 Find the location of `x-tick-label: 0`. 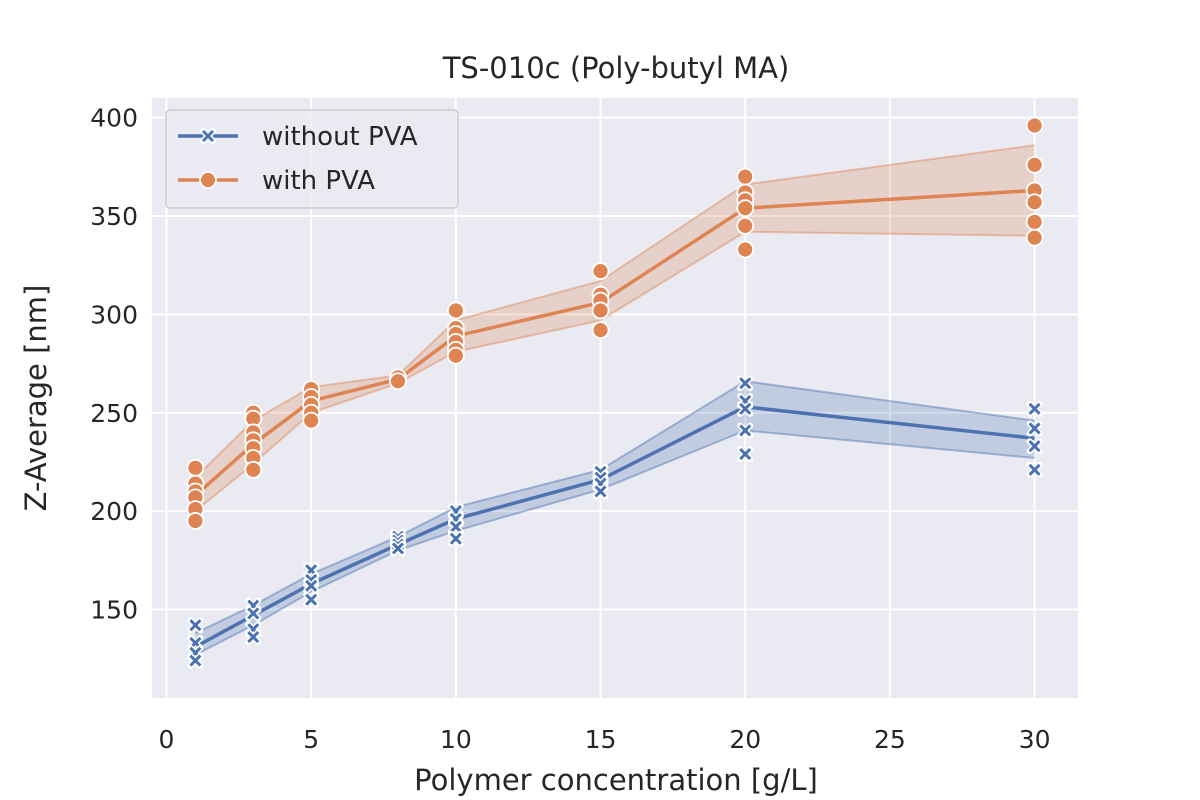

x-tick-label: 0 is located at coordinates (167, 739).